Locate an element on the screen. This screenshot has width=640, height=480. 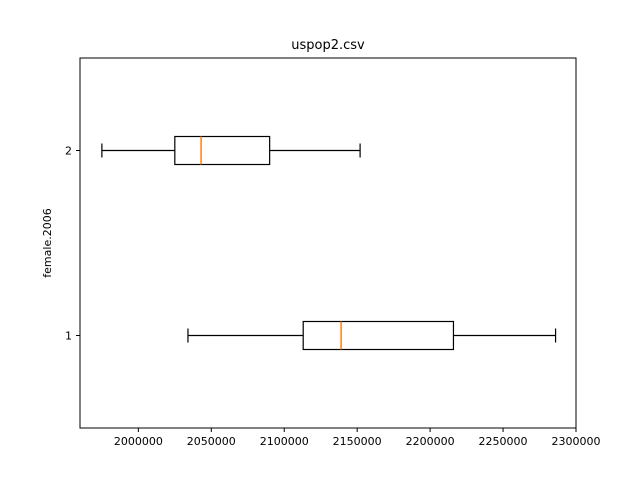
chart-title: uspop2.csv is located at coordinates (328, 45).